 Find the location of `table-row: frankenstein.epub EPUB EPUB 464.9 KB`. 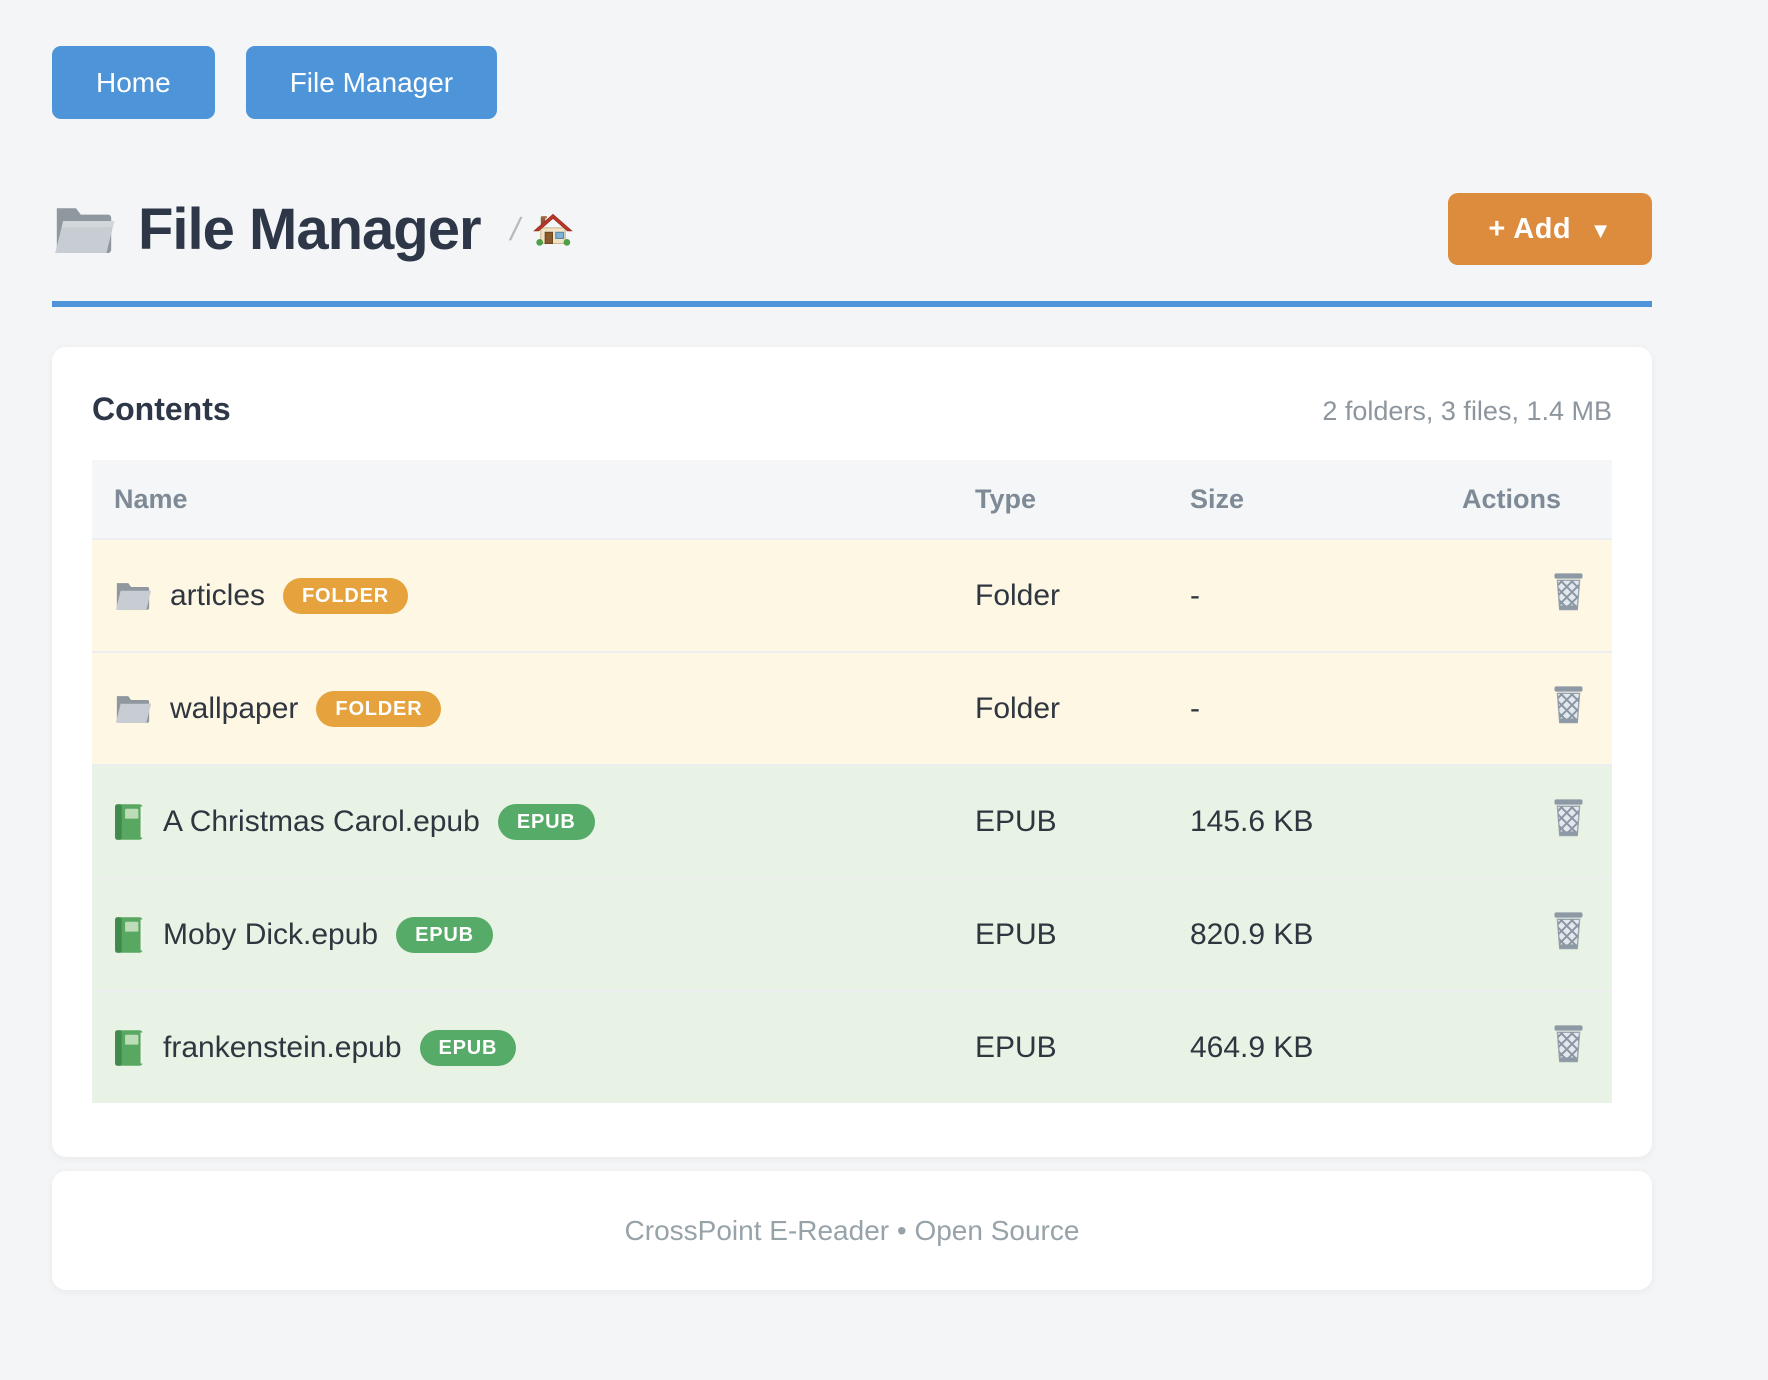

table-row: frankenstein.epub EPUB EPUB 464.9 KB is located at coordinates (852, 1046).